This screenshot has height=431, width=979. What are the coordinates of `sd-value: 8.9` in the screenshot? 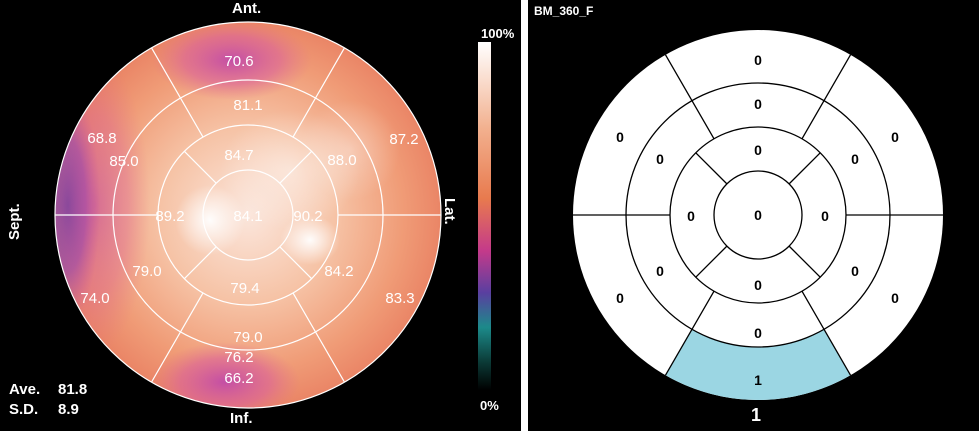 It's located at (68, 409).